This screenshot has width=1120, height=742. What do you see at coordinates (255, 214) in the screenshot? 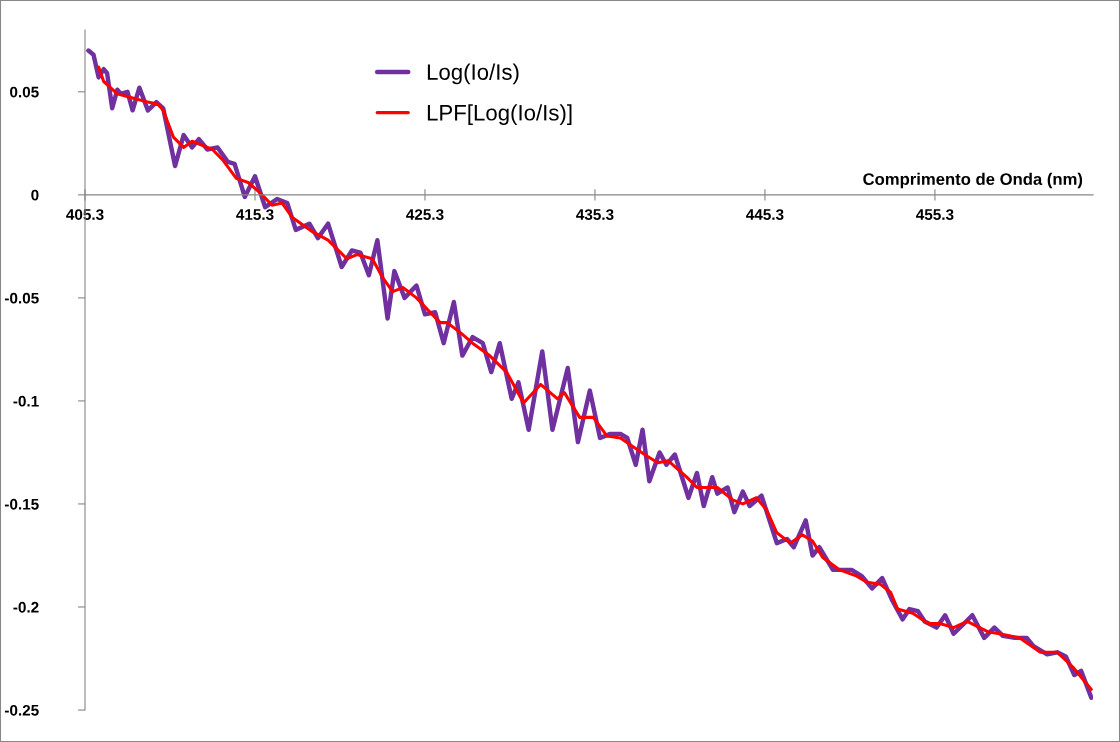
I see `x-tick-label: 415.3` at bounding box center [255, 214].